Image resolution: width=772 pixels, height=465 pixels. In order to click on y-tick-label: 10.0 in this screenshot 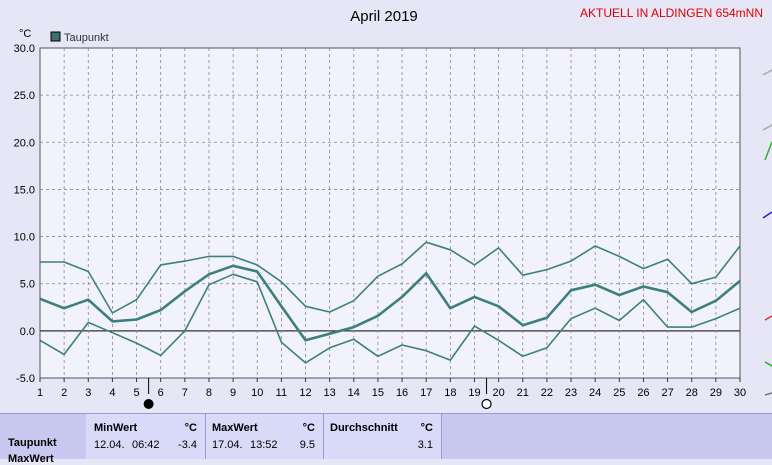, I will do `click(24, 238)`.